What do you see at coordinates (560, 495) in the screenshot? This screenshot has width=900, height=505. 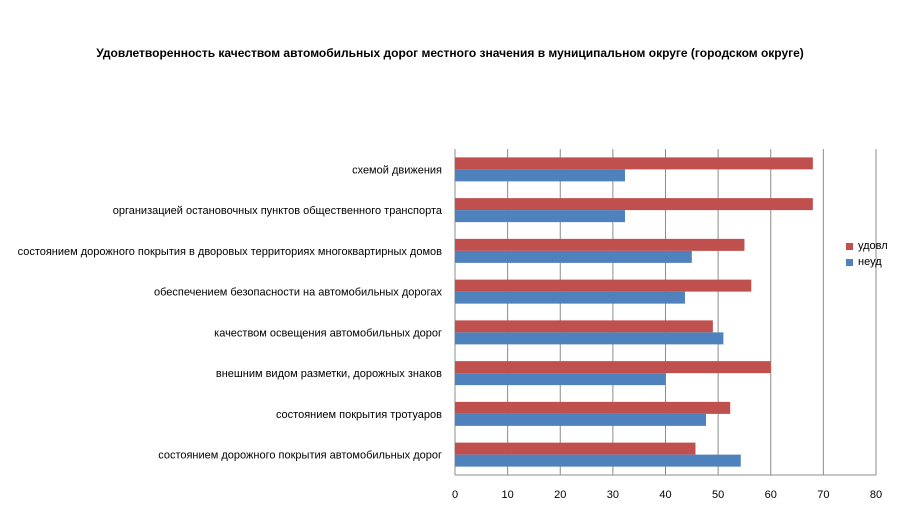 I see `x-tick-label: 20` at bounding box center [560, 495].